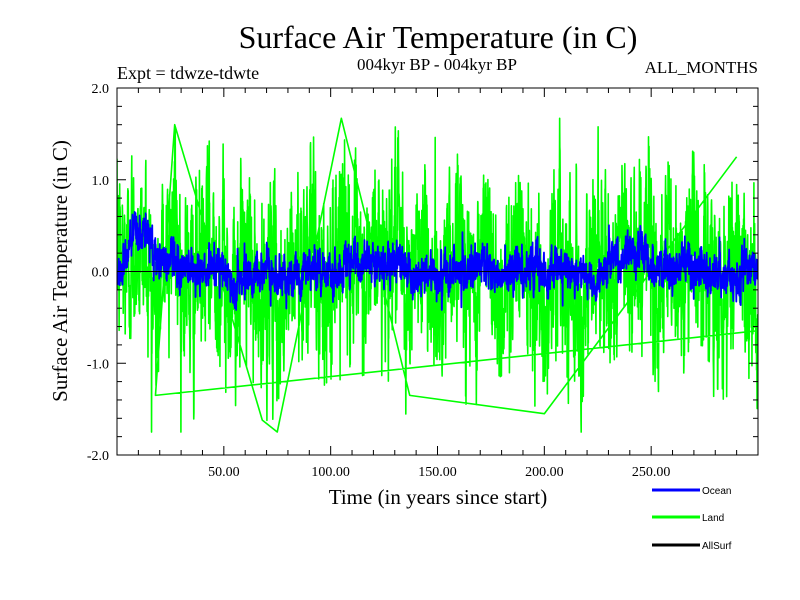 The height and width of the screenshot is (600, 800). What do you see at coordinates (717, 546) in the screenshot?
I see `legend-label-allsurf: AllSurf` at bounding box center [717, 546].